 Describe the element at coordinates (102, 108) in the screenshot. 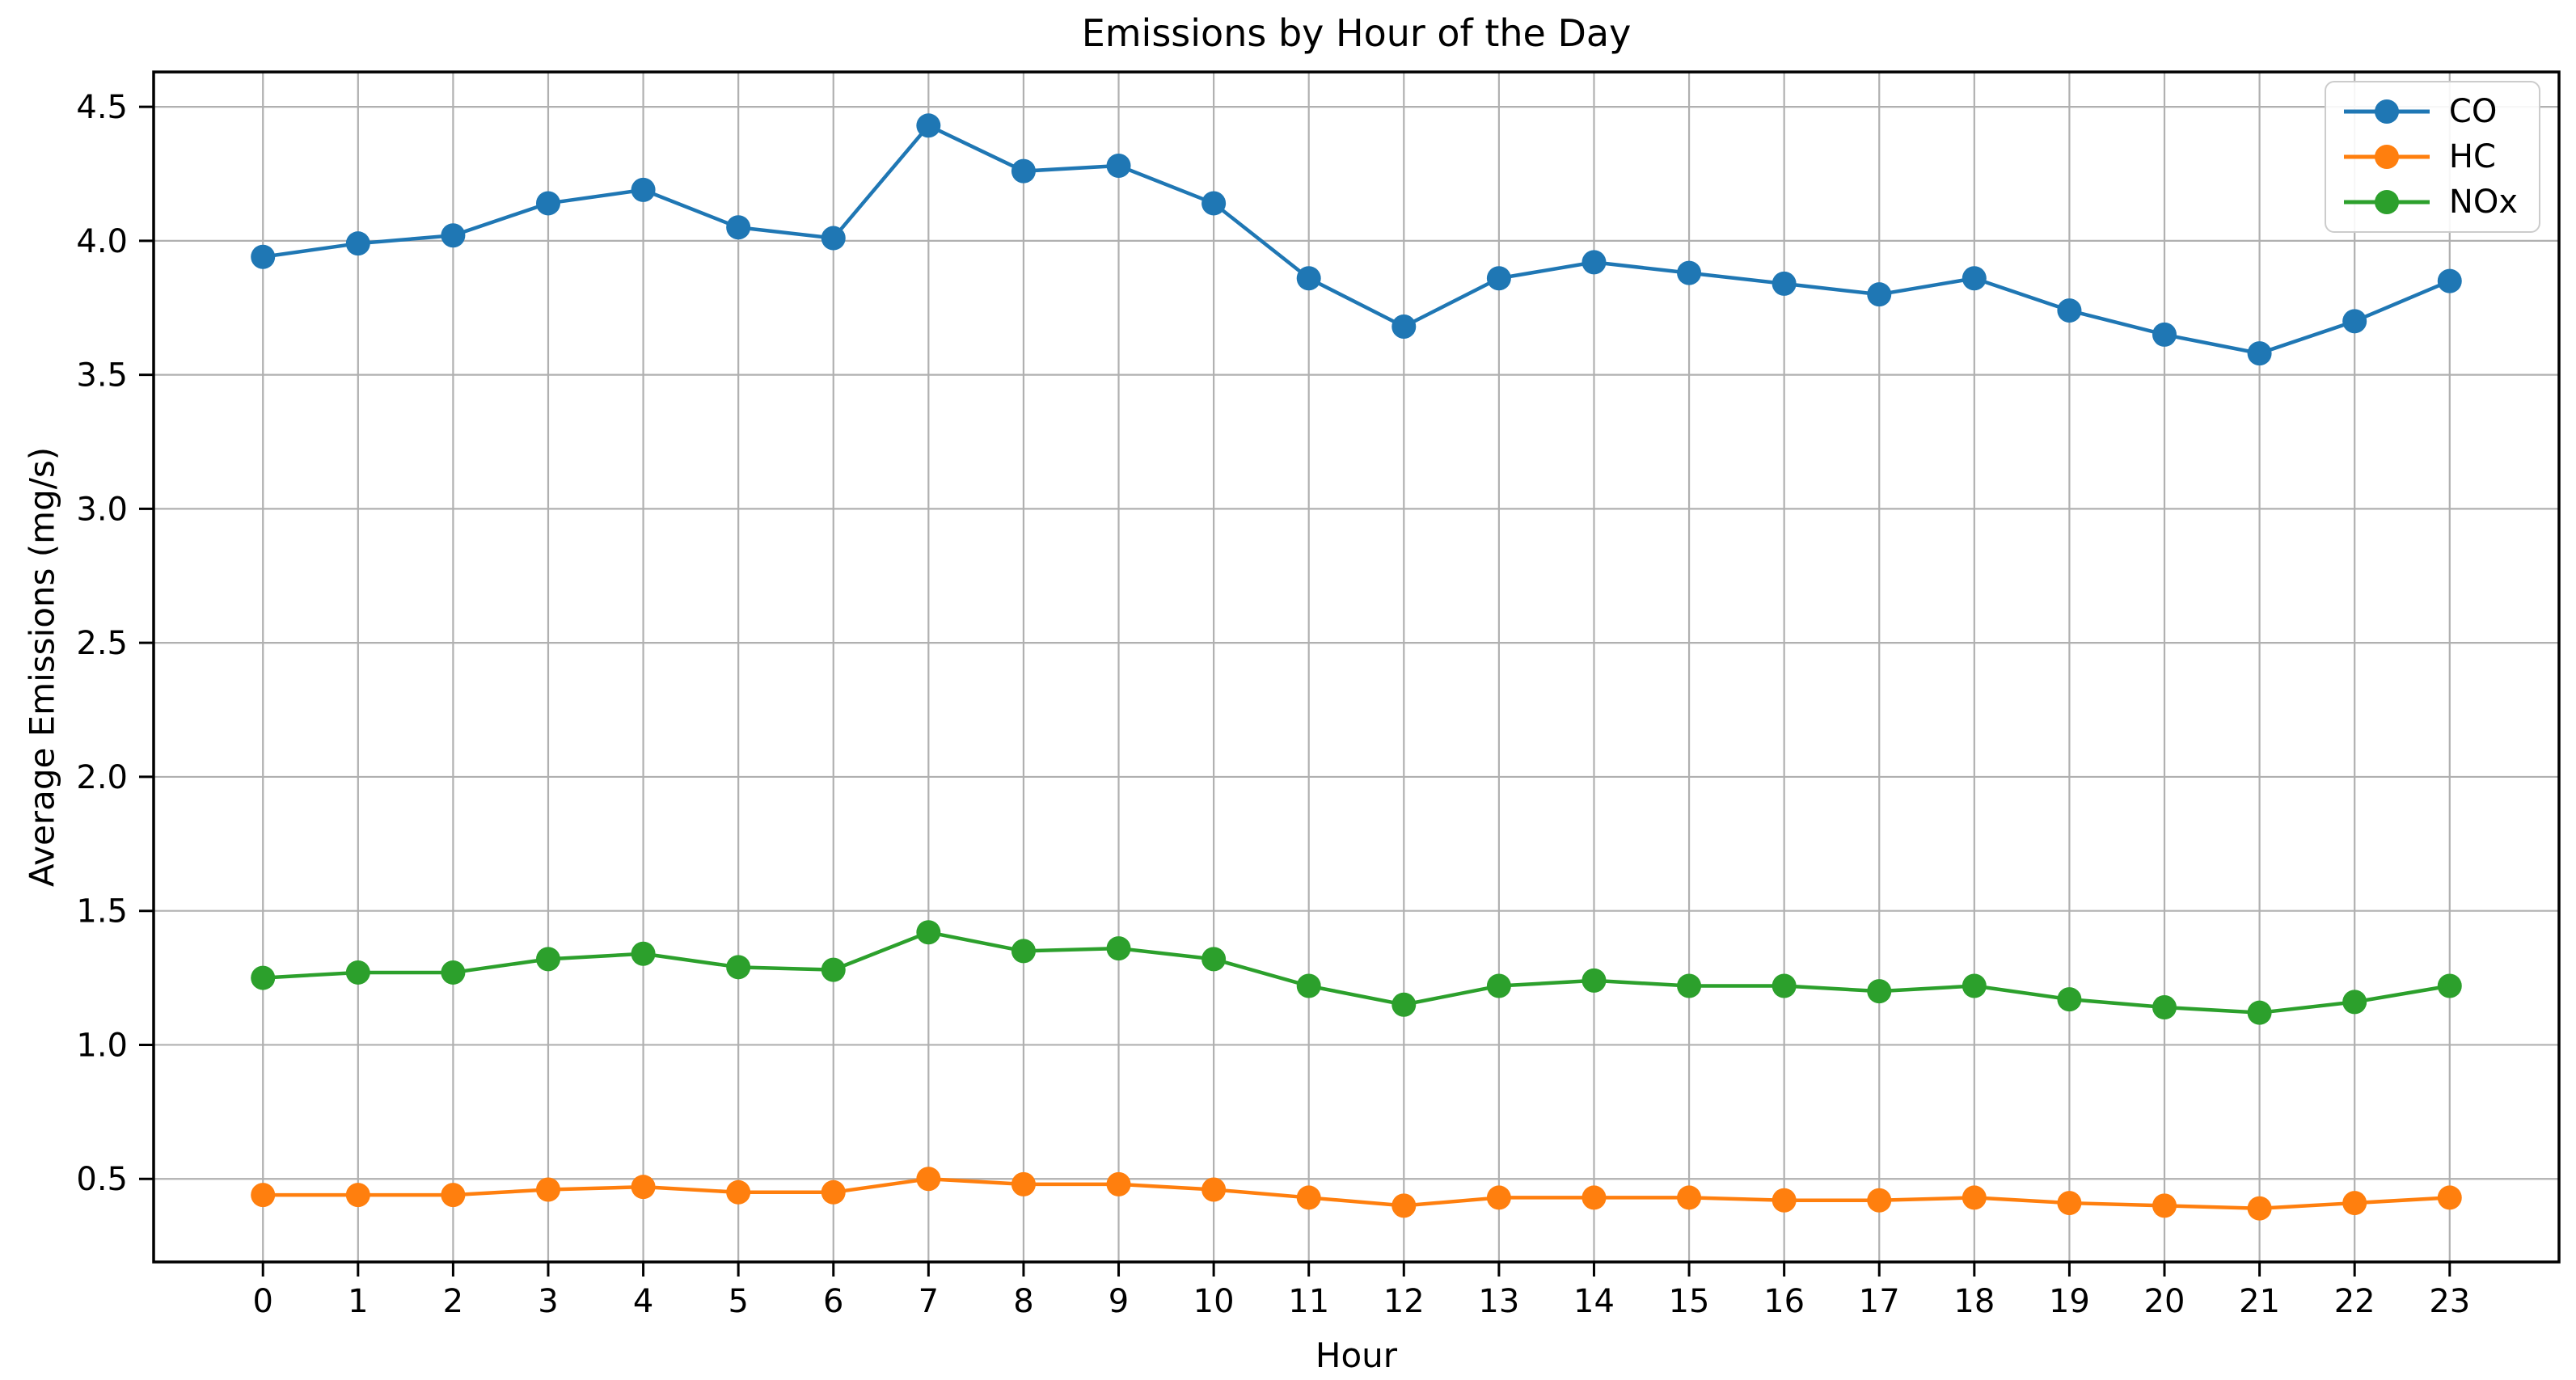

I see `y-tick-label: 4.5` at that location.